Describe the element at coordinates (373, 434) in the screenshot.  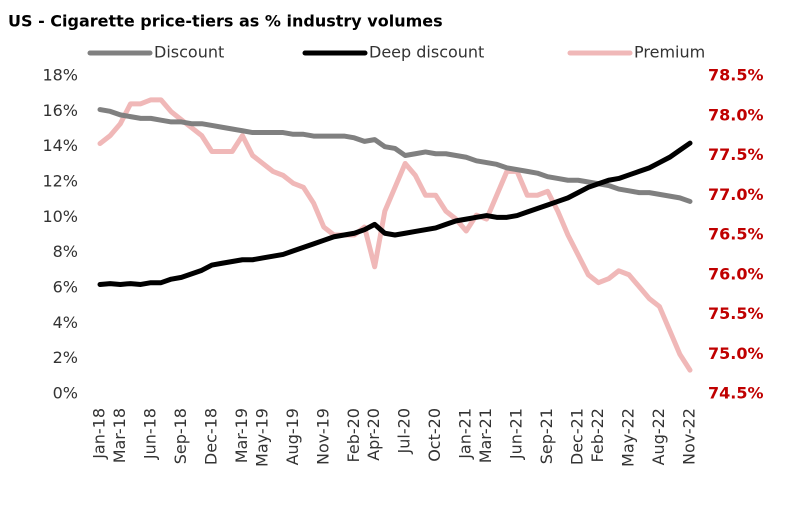
I see `x-tick-label: Apr-20` at that location.